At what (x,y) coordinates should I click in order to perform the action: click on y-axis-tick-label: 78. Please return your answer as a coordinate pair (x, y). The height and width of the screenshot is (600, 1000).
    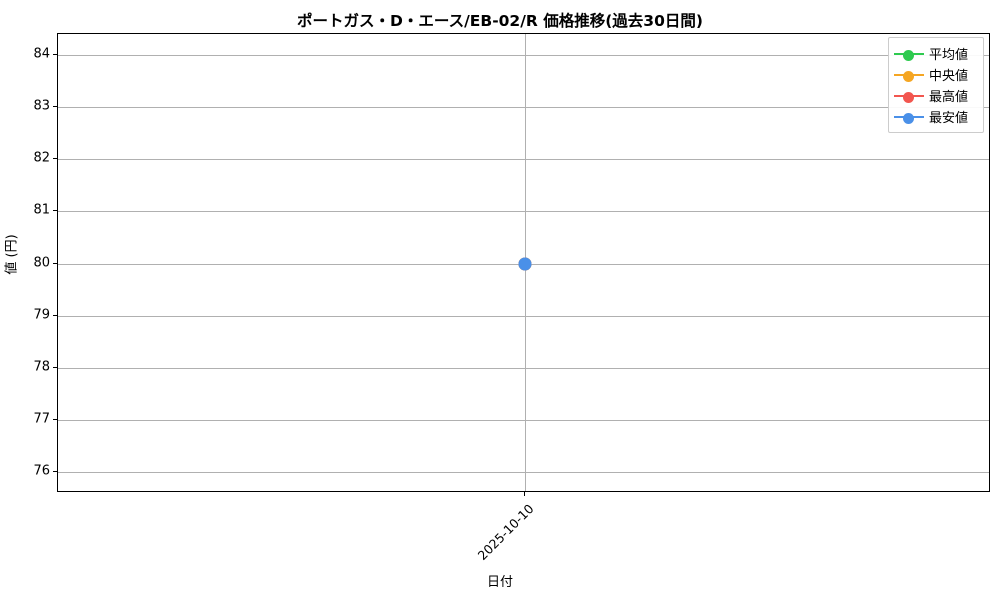
    Looking at the image, I should click on (41, 367).